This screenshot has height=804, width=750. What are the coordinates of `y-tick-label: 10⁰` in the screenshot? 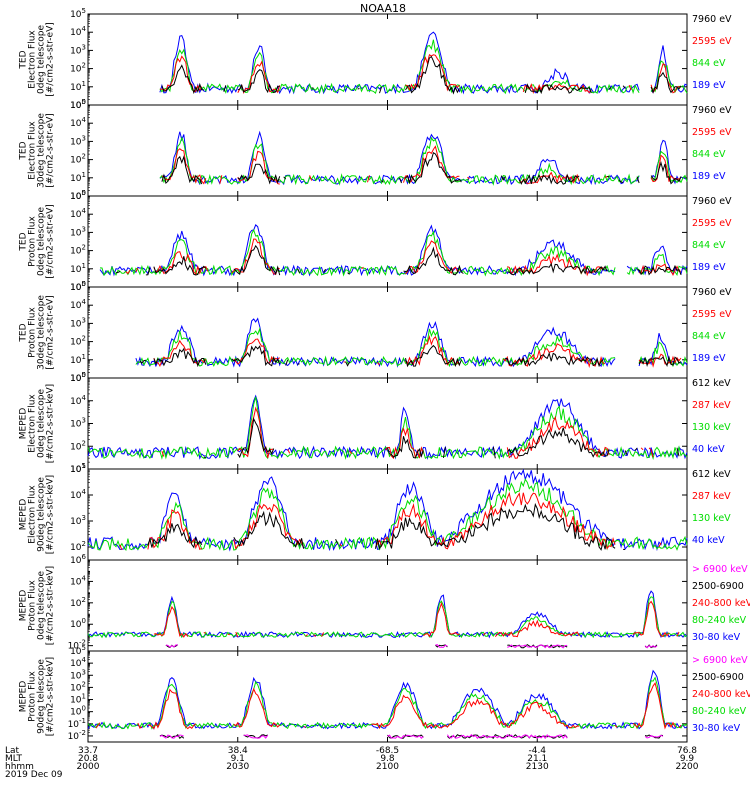 It's located at (78, 623).